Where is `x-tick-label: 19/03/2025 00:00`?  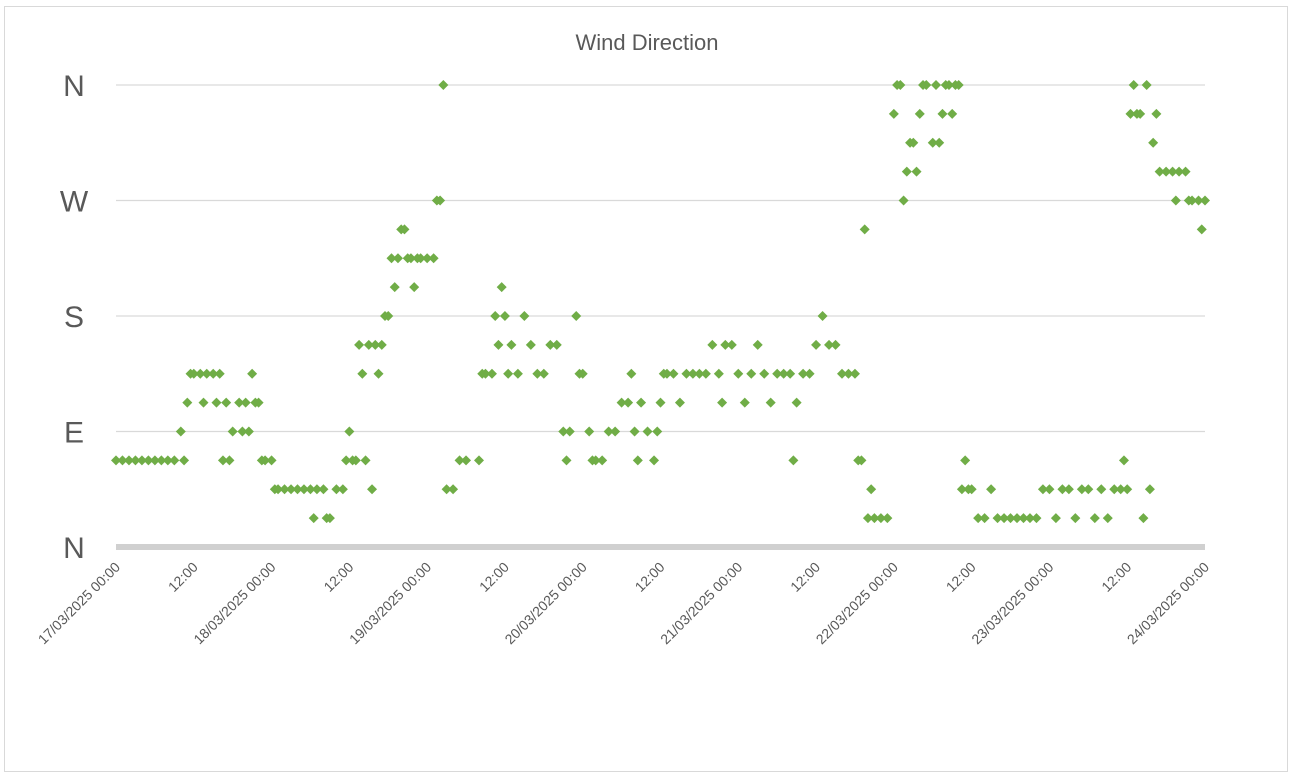 x-tick-label: 19/03/2025 00:00 is located at coordinates (390, 603).